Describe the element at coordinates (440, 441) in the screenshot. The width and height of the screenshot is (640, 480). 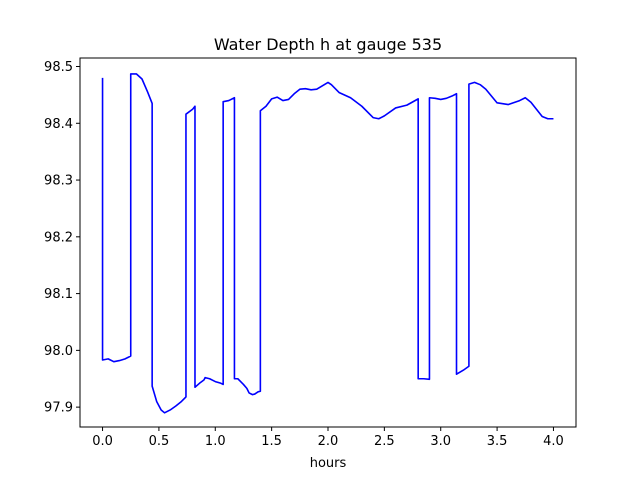
I see `x-tick-label: 3.0` at that location.